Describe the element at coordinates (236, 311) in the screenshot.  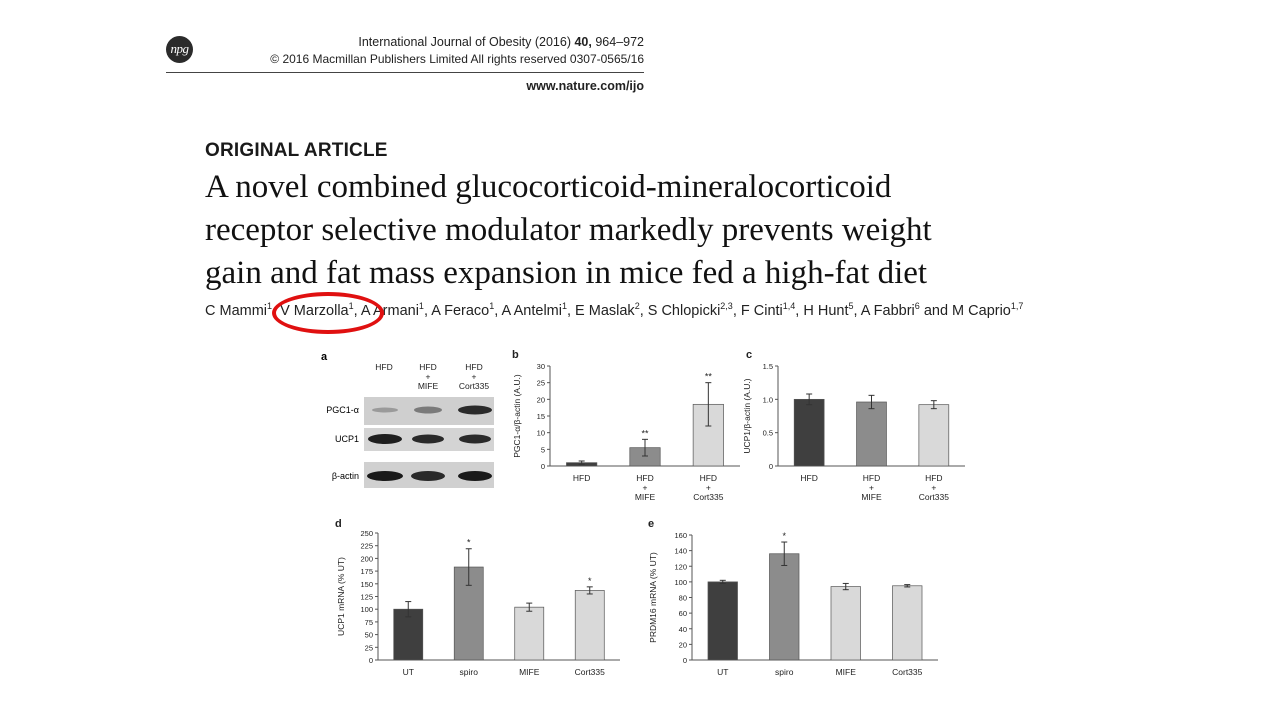
I see `author-name: C Mammi` at that location.